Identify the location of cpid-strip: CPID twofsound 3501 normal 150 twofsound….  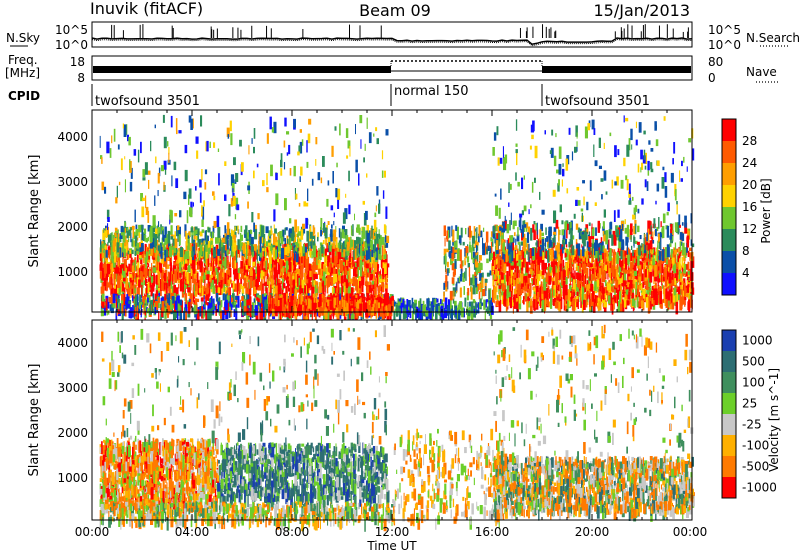
(329, 96).